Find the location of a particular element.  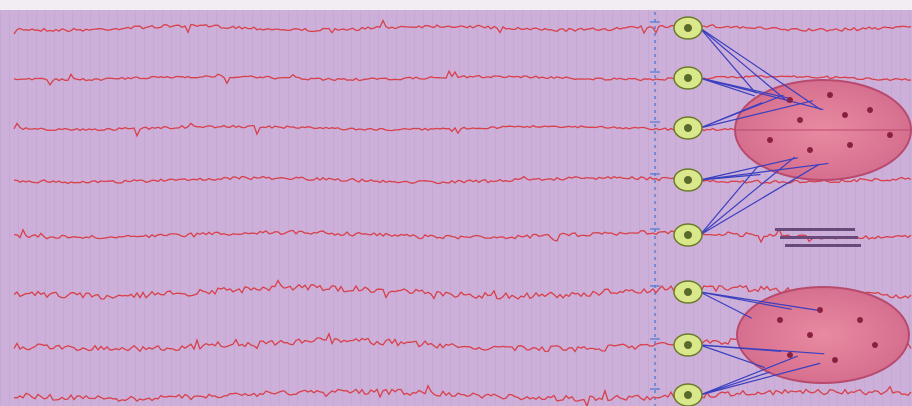

head-diagram is located at coordinates (823, 335).